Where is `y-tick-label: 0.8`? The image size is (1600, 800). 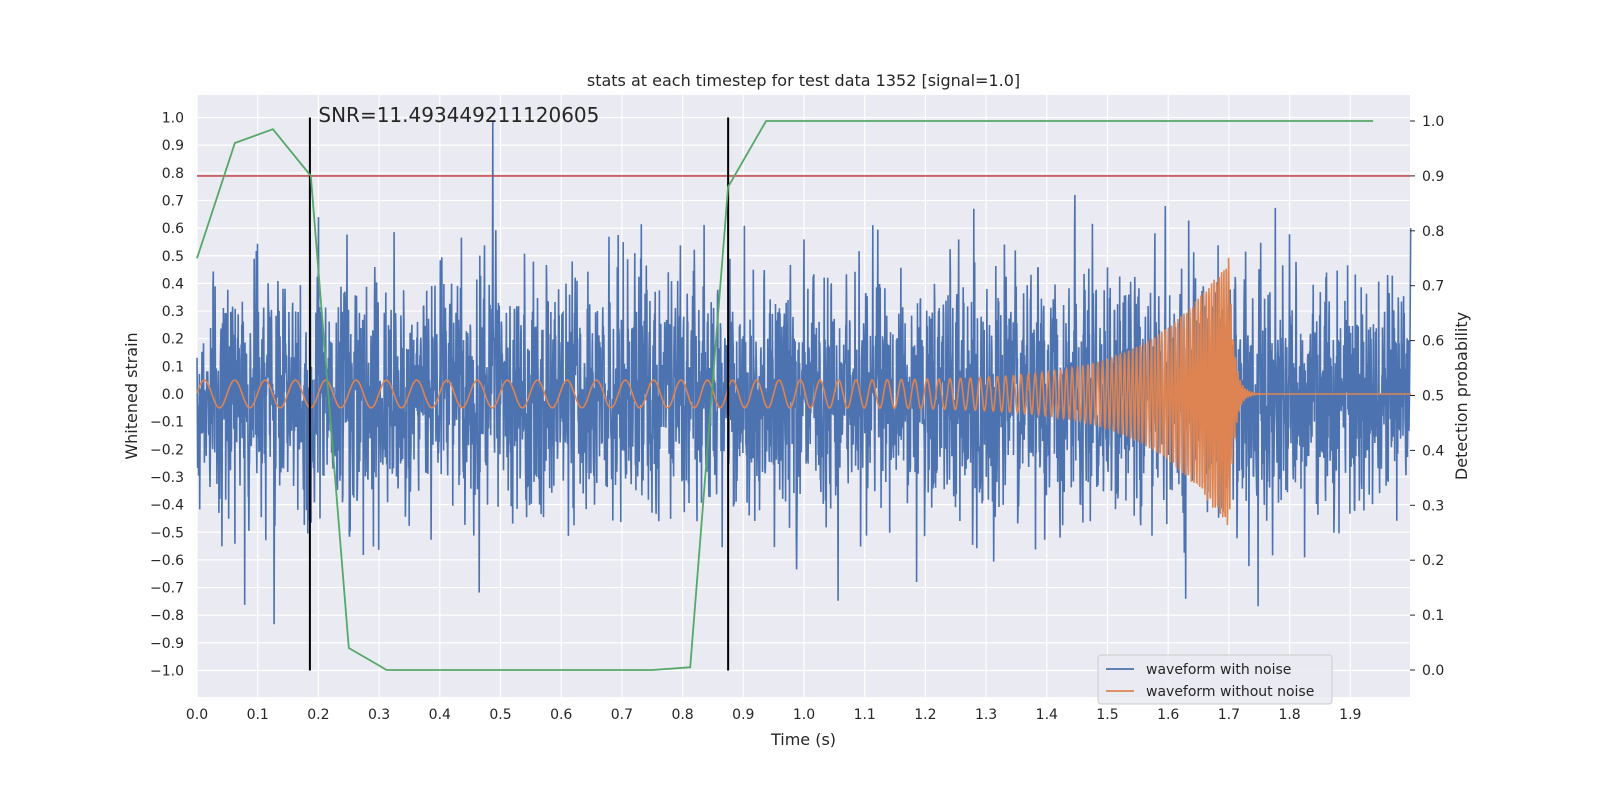 y-tick-label: 0.8 is located at coordinates (173, 174).